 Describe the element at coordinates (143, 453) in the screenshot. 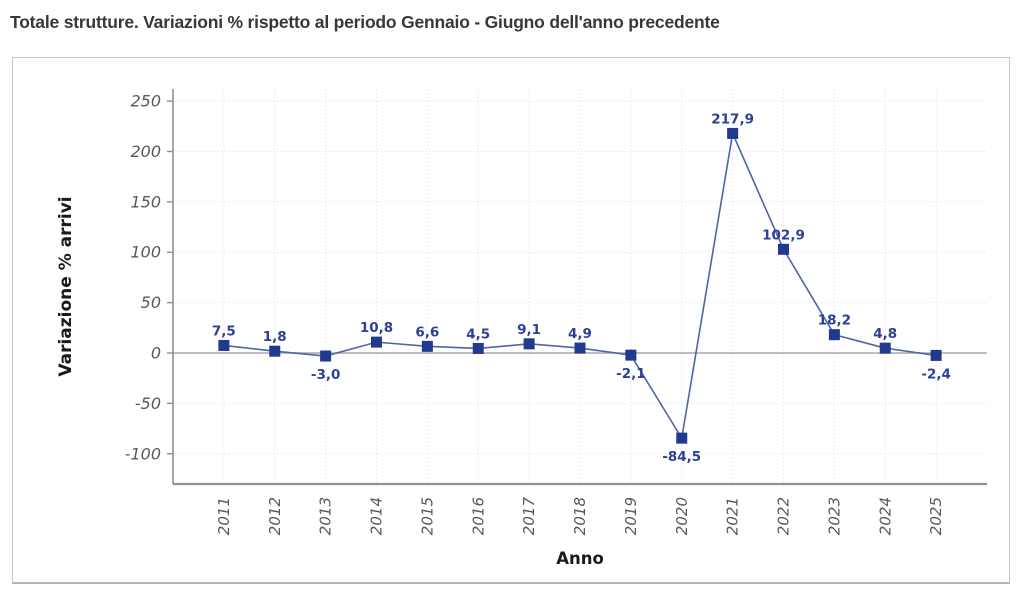

I see `y-tick-label: -100` at that location.